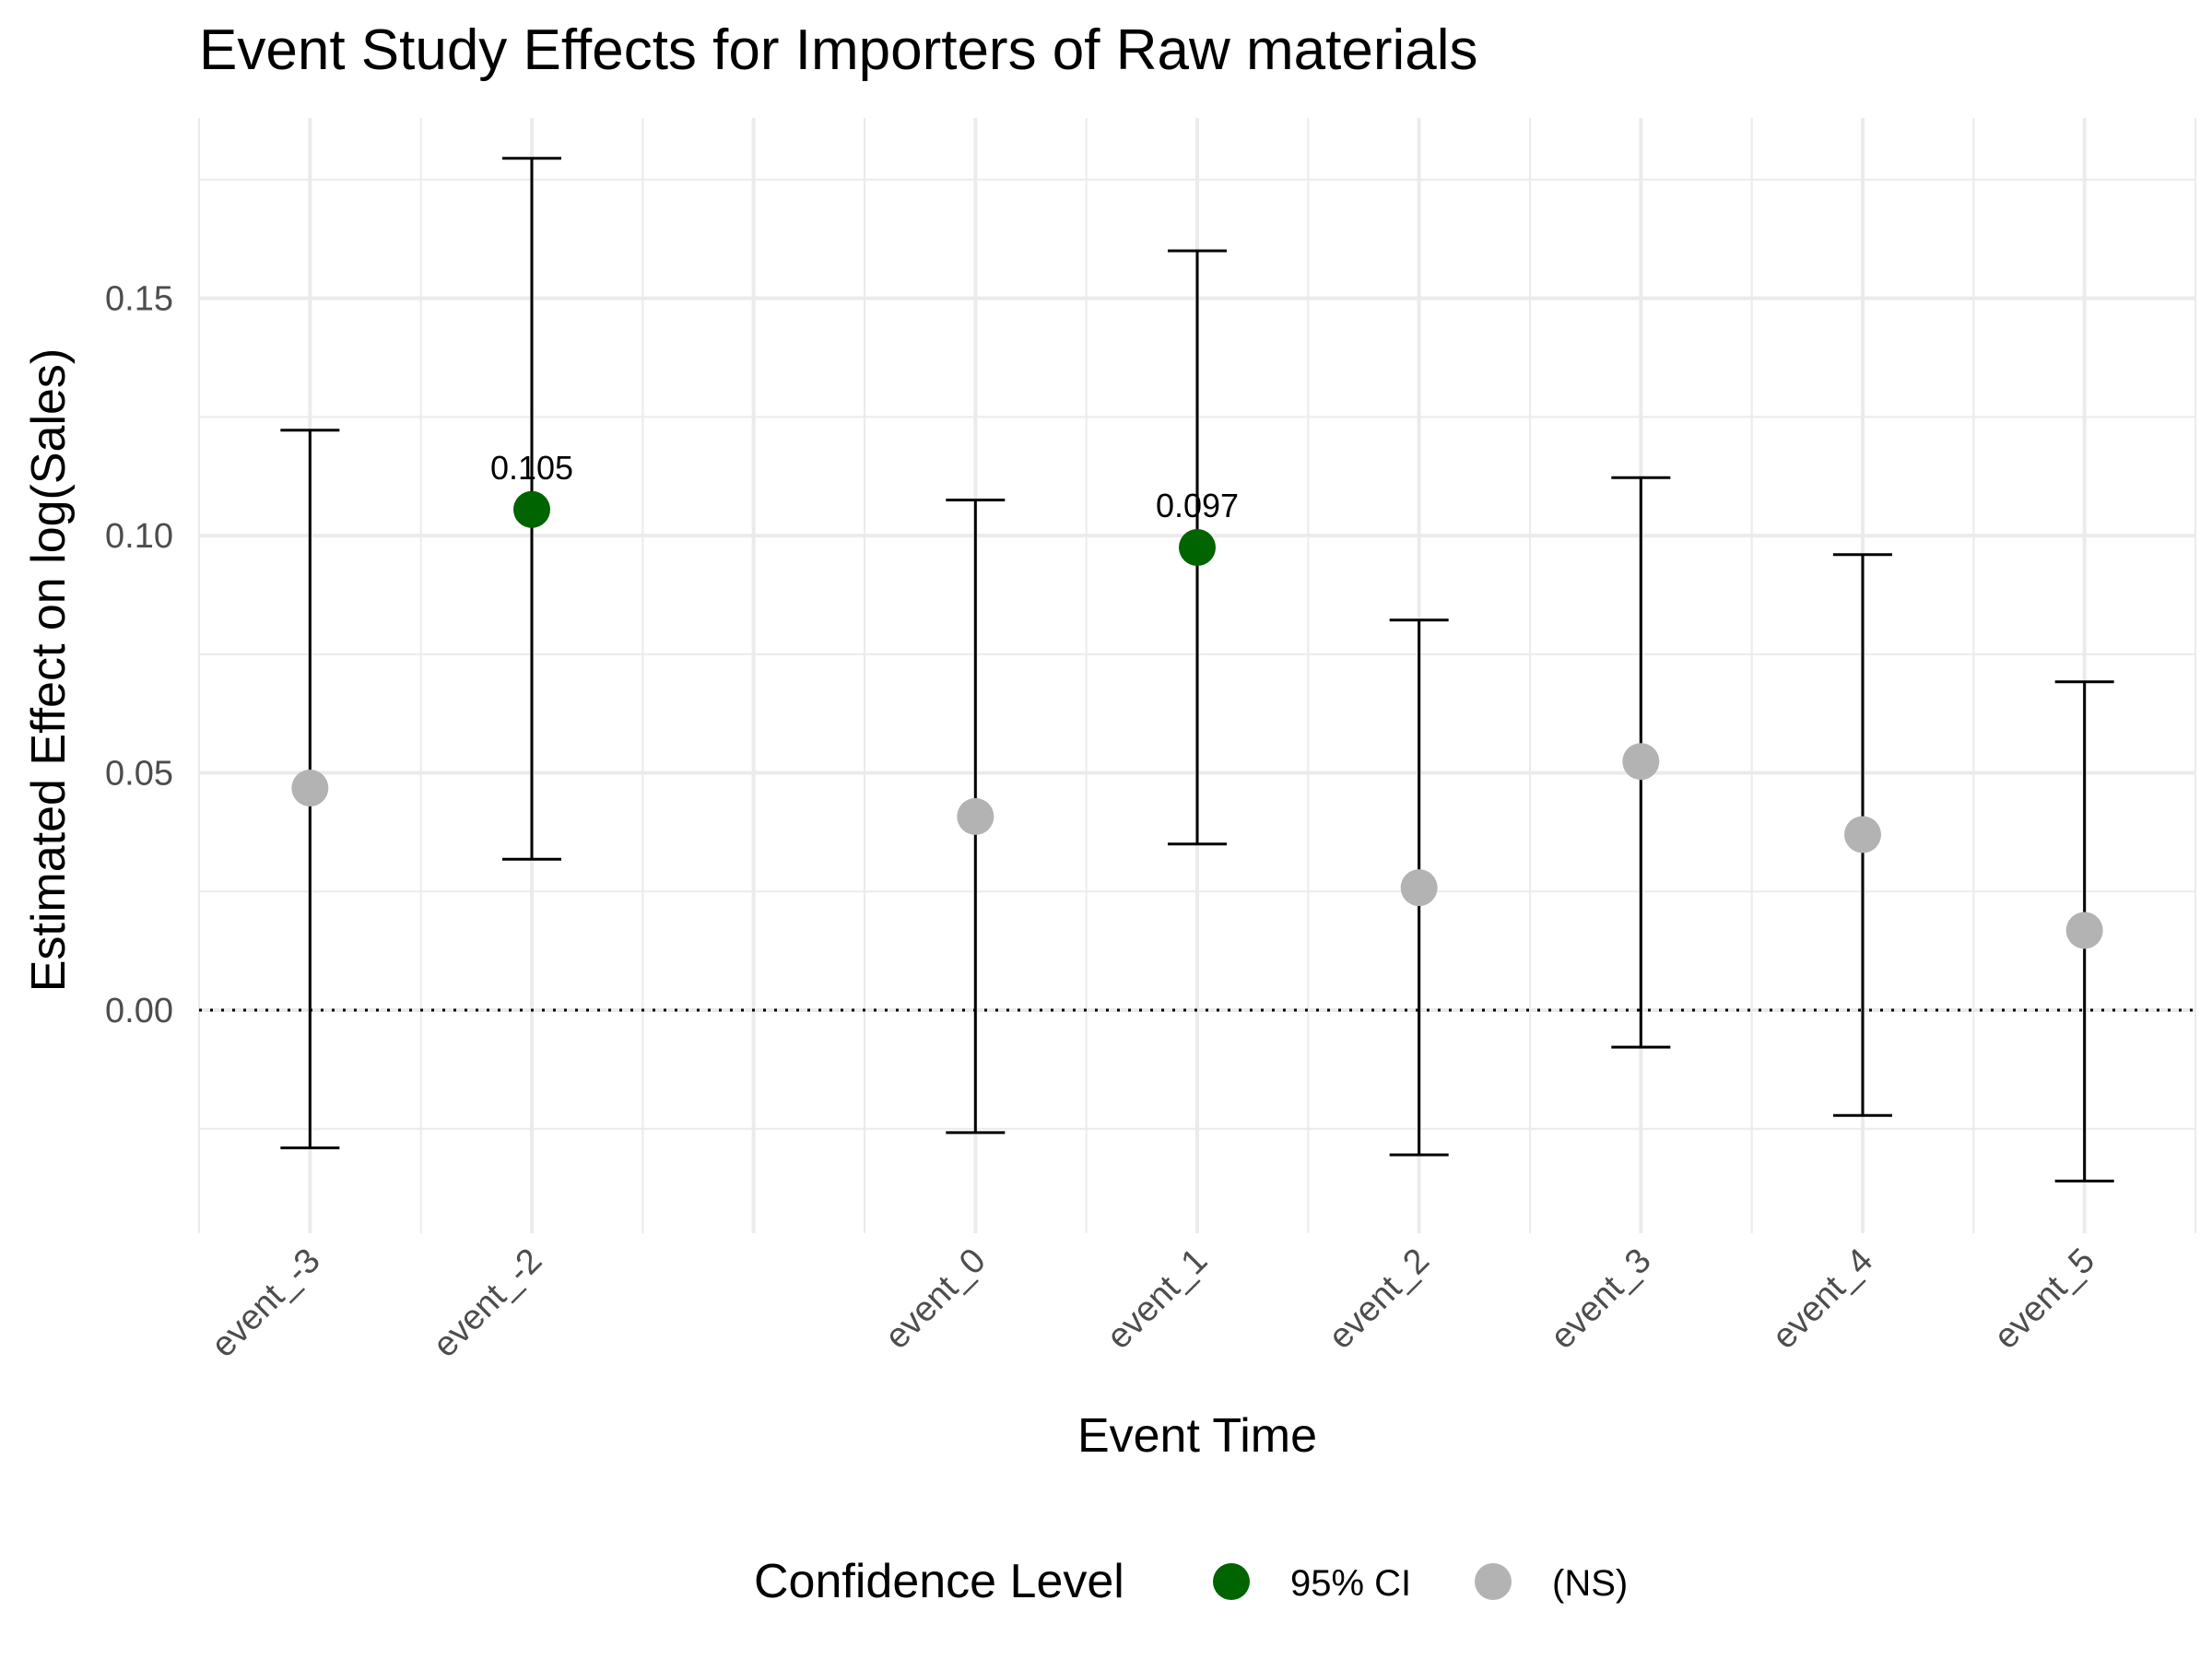 This screenshot has height=1659, width=2212. Describe the element at coordinates (1157, 1299) in the screenshot. I see `x-tick-label: event_1` at that location.